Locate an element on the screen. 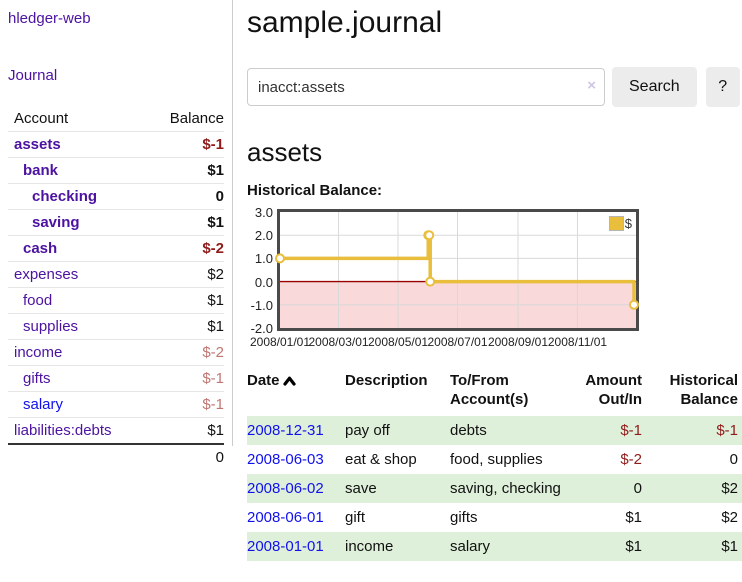  transaction-amount: $-2 is located at coordinates (631, 459).